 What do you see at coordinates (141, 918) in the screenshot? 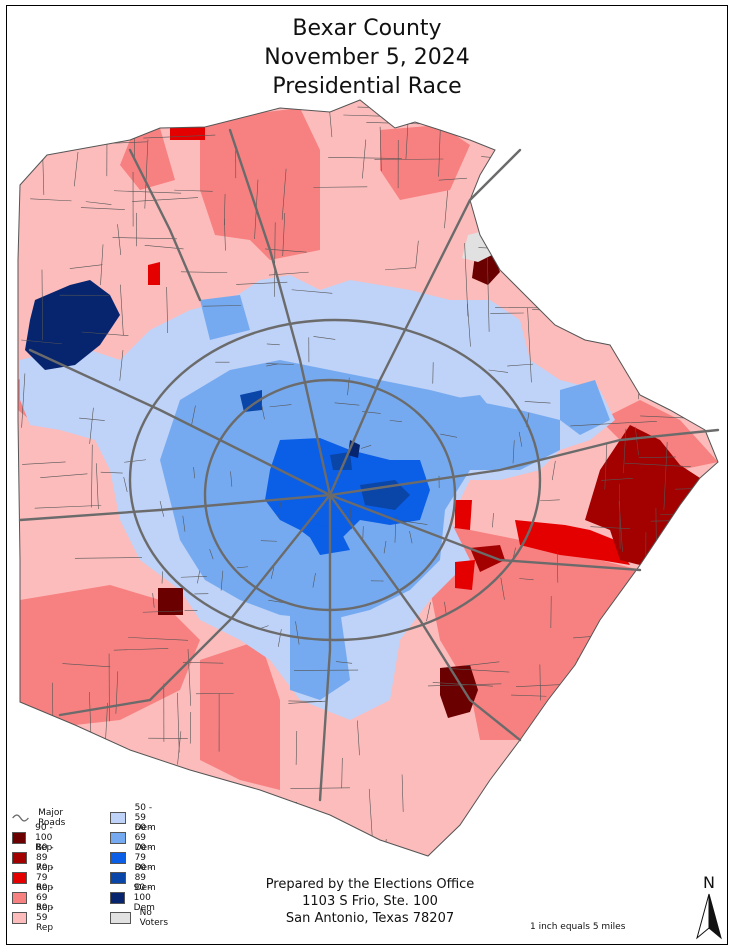
I see `legend-item: No Voters` at bounding box center [141, 918].